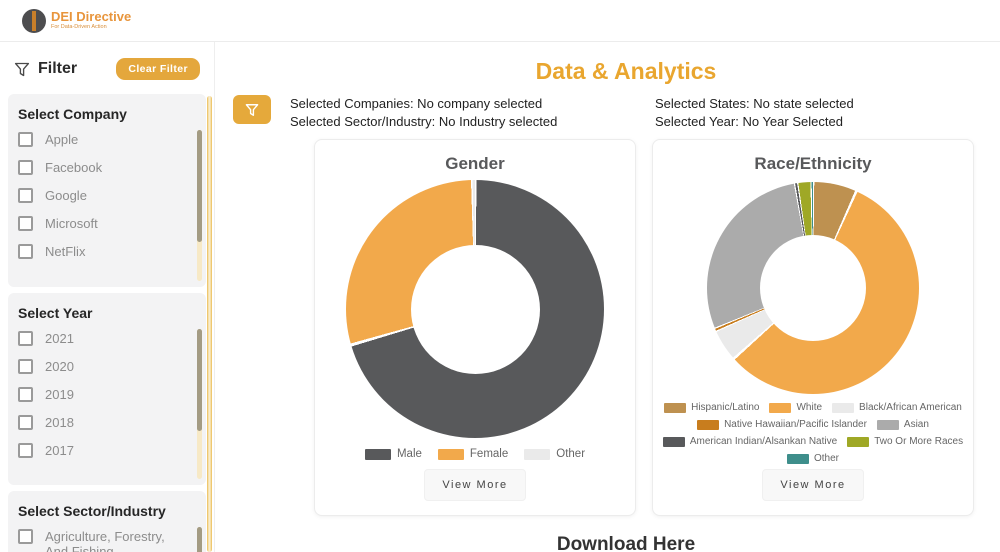  Describe the element at coordinates (813, 163) in the screenshot. I see `race-chart-title: Race/Ethnicity` at that location.